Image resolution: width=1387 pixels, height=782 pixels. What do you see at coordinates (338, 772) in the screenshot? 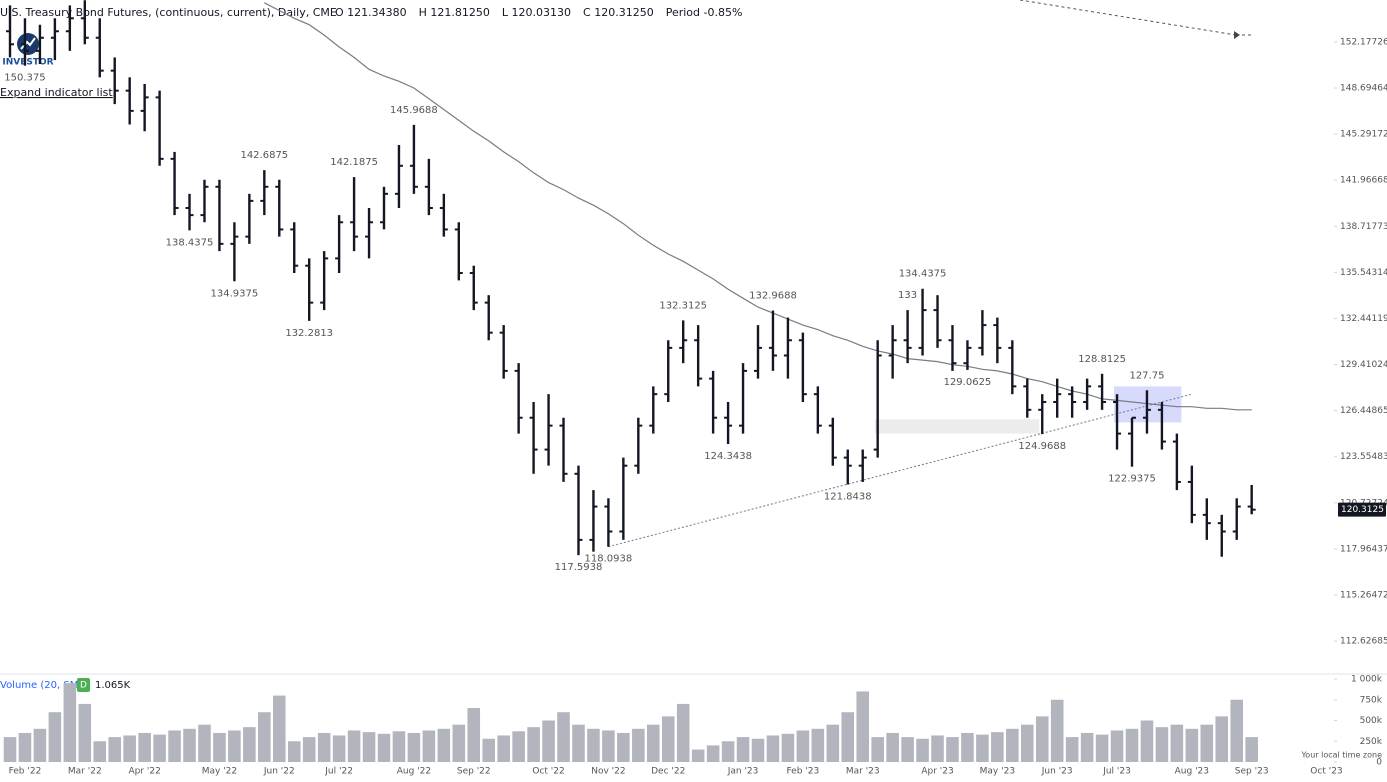
I see `x-tick-label: Jul '22` at bounding box center [338, 772].